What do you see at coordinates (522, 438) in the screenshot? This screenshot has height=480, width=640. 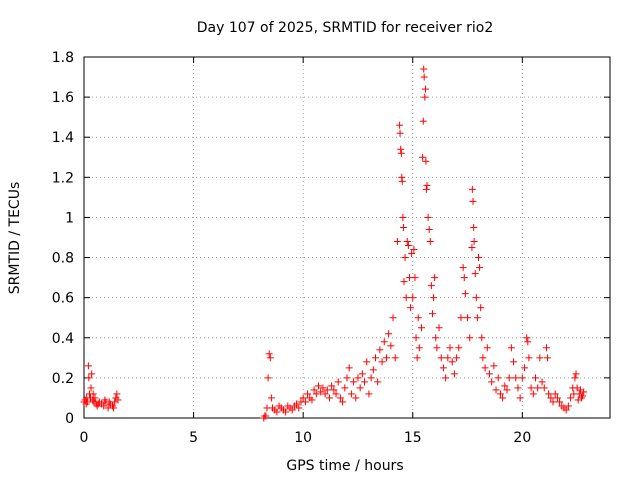 I see `x-tick-label: 20` at bounding box center [522, 438].